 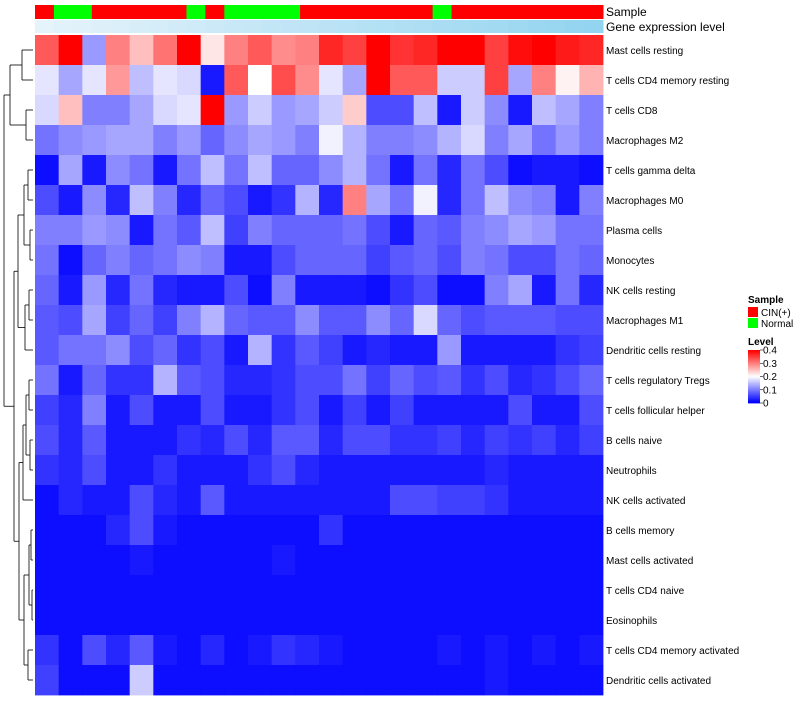 What do you see at coordinates (672, 651) in the screenshot?
I see `row-label: T cells CD4 memory activated` at bounding box center [672, 651].